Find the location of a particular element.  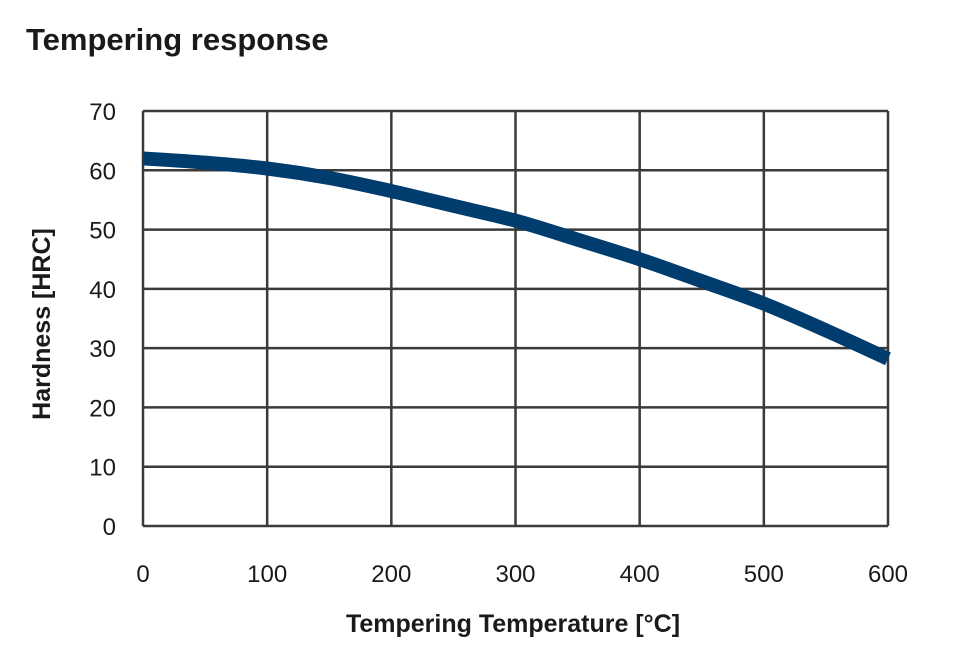

x-tick-label: 600 is located at coordinates (888, 574).